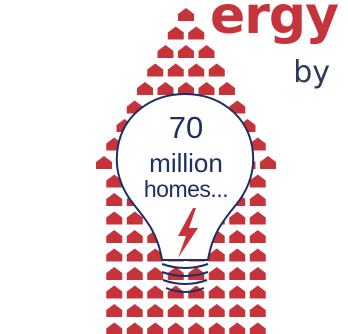  Describe the element at coordinates (274, 23) in the screenshot. I see `headline-energy: ergy` at that location.